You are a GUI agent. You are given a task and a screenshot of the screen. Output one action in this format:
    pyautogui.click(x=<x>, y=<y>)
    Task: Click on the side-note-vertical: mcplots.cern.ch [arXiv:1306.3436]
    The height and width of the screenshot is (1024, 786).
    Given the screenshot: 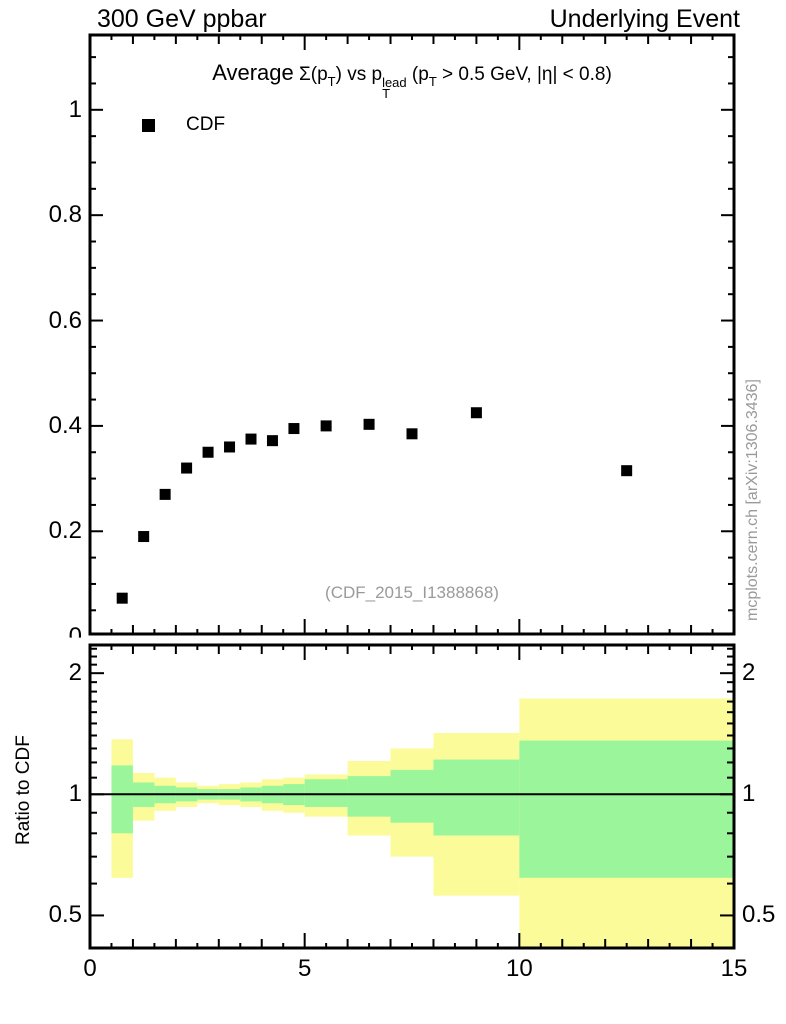 What is the action you would take?
    pyautogui.click(x=752, y=500)
    